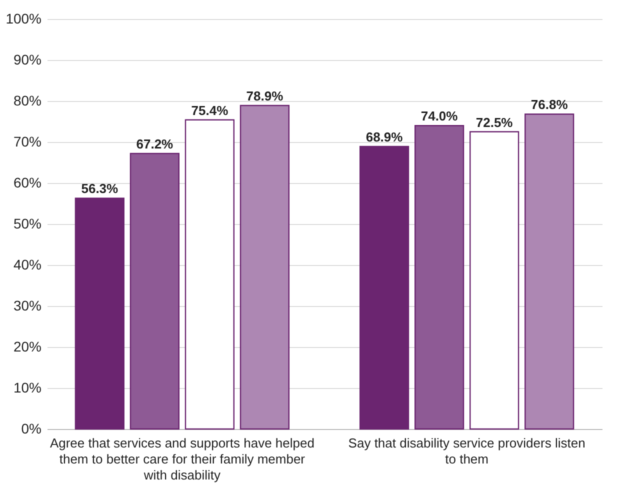  What do you see at coordinates (210, 110) in the screenshot?
I see `data-label: 75.4%` at bounding box center [210, 110].